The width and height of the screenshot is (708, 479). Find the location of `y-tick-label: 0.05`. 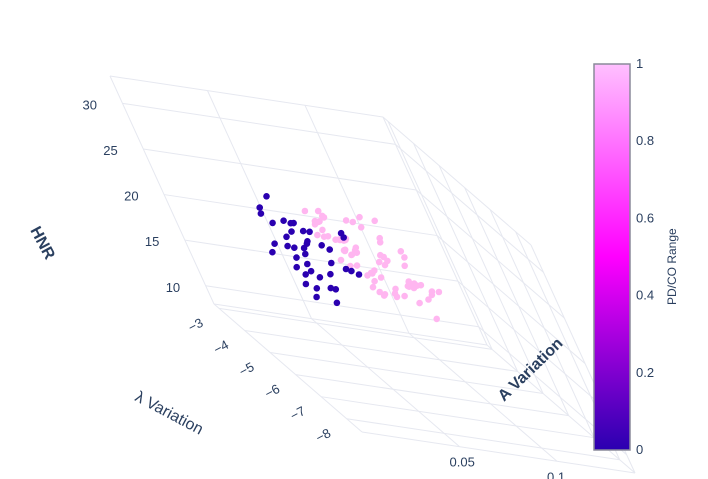

y-tick-label: 0.05 is located at coordinates (462, 462).